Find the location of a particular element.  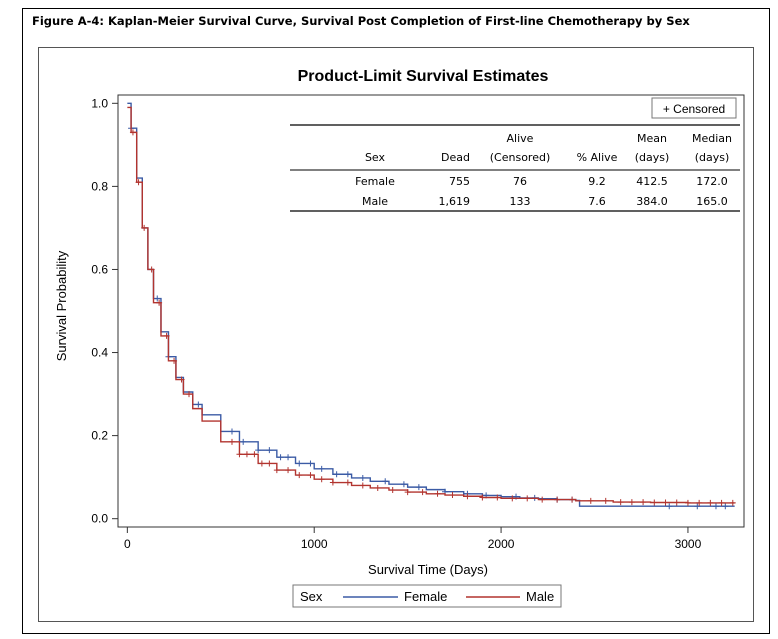

table-header-cell: Sex is located at coordinates (375, 157).